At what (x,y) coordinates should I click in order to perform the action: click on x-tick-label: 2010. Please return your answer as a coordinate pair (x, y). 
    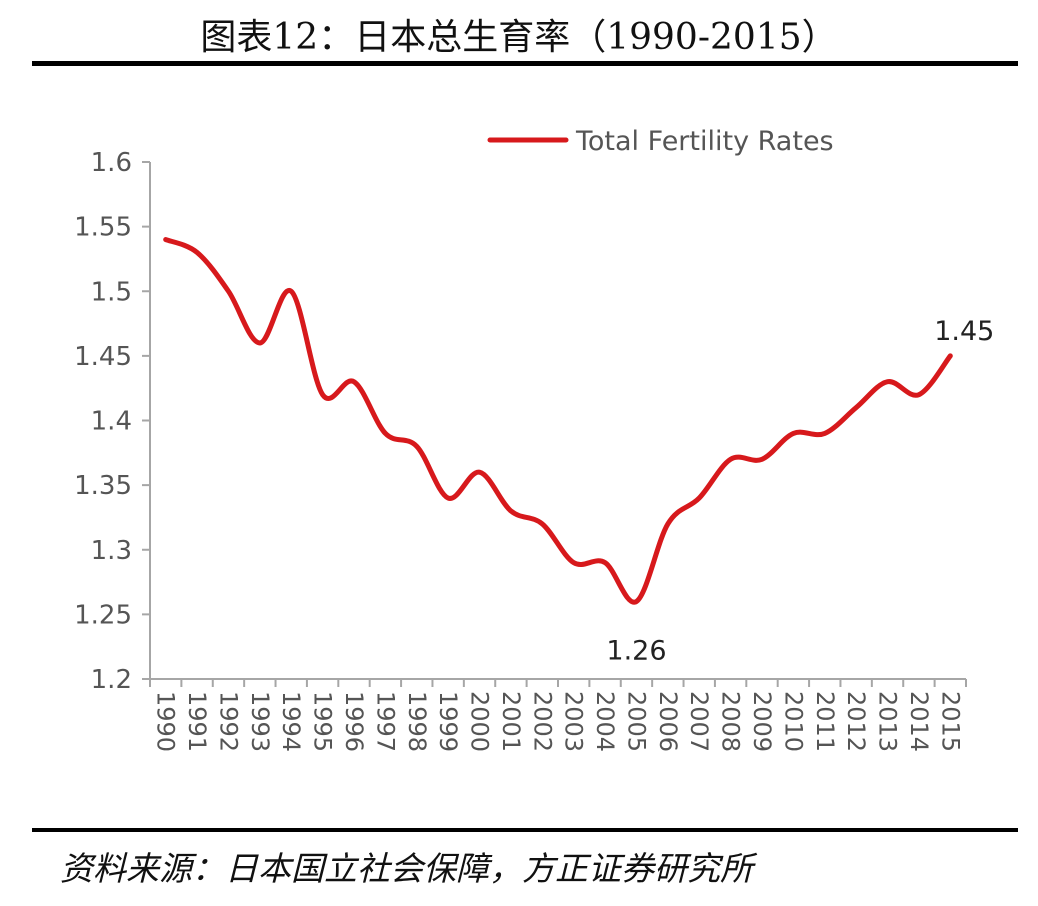
    Looking at the image, I should click on (793, 721).